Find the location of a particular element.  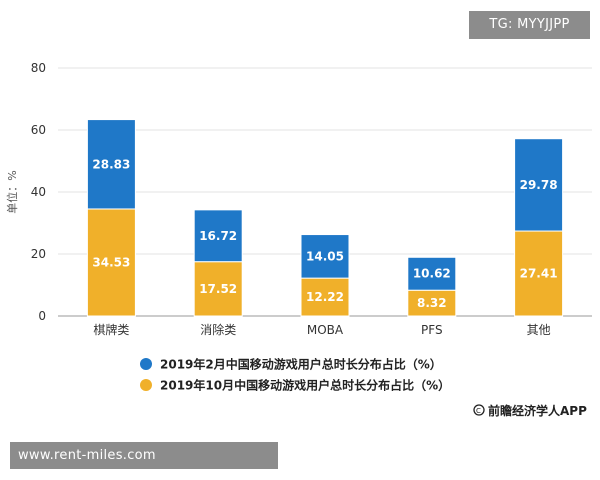

y-tick-labels: 0 20 40 60 80 is located at coordinates (38, 192).